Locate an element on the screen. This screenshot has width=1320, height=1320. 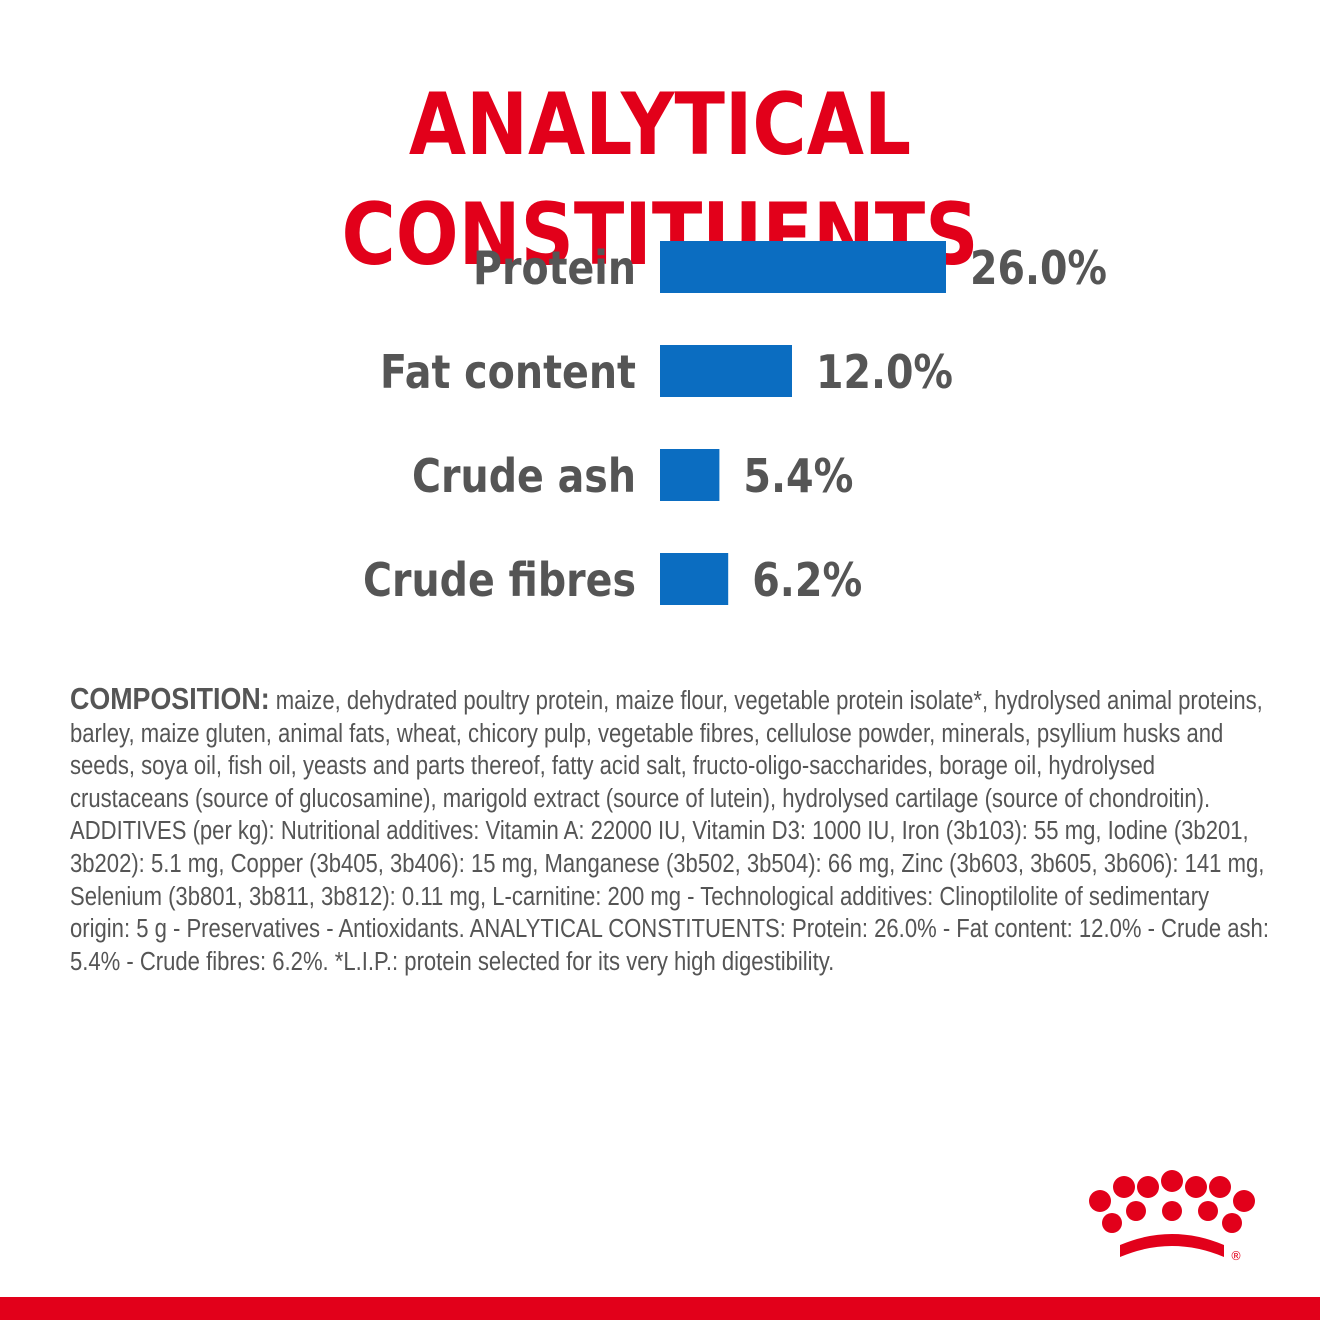
value-label: 6.2% is located at coordinates (807, 580).